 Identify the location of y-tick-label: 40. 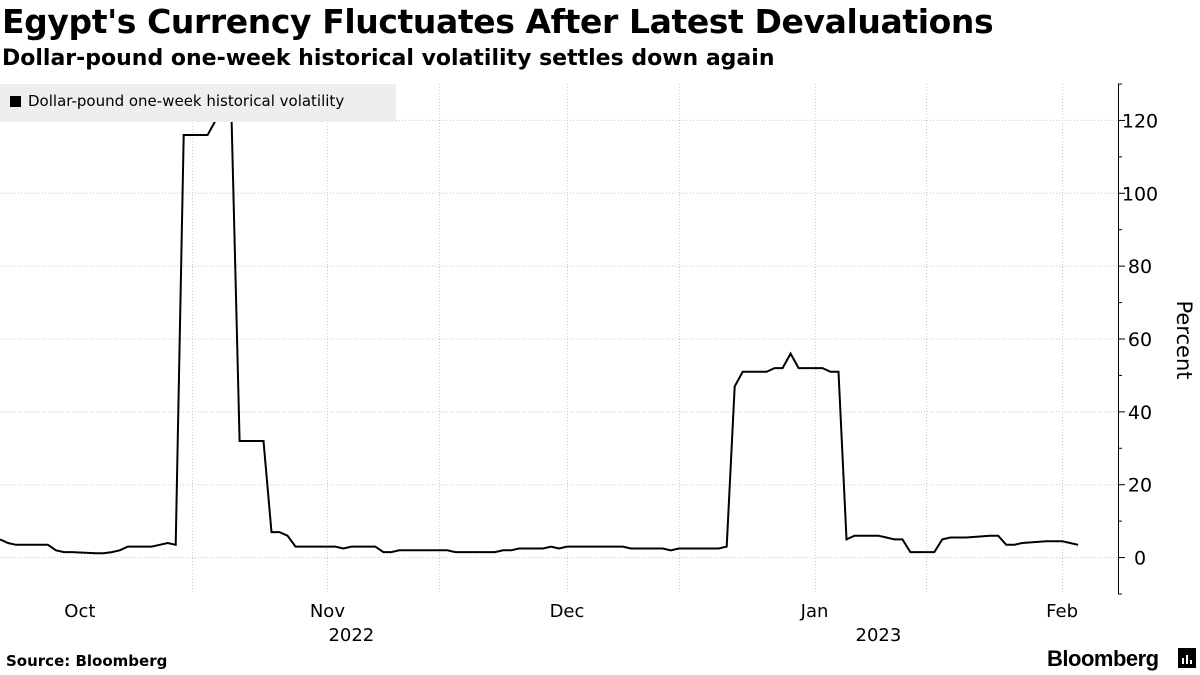
(1140, 413).